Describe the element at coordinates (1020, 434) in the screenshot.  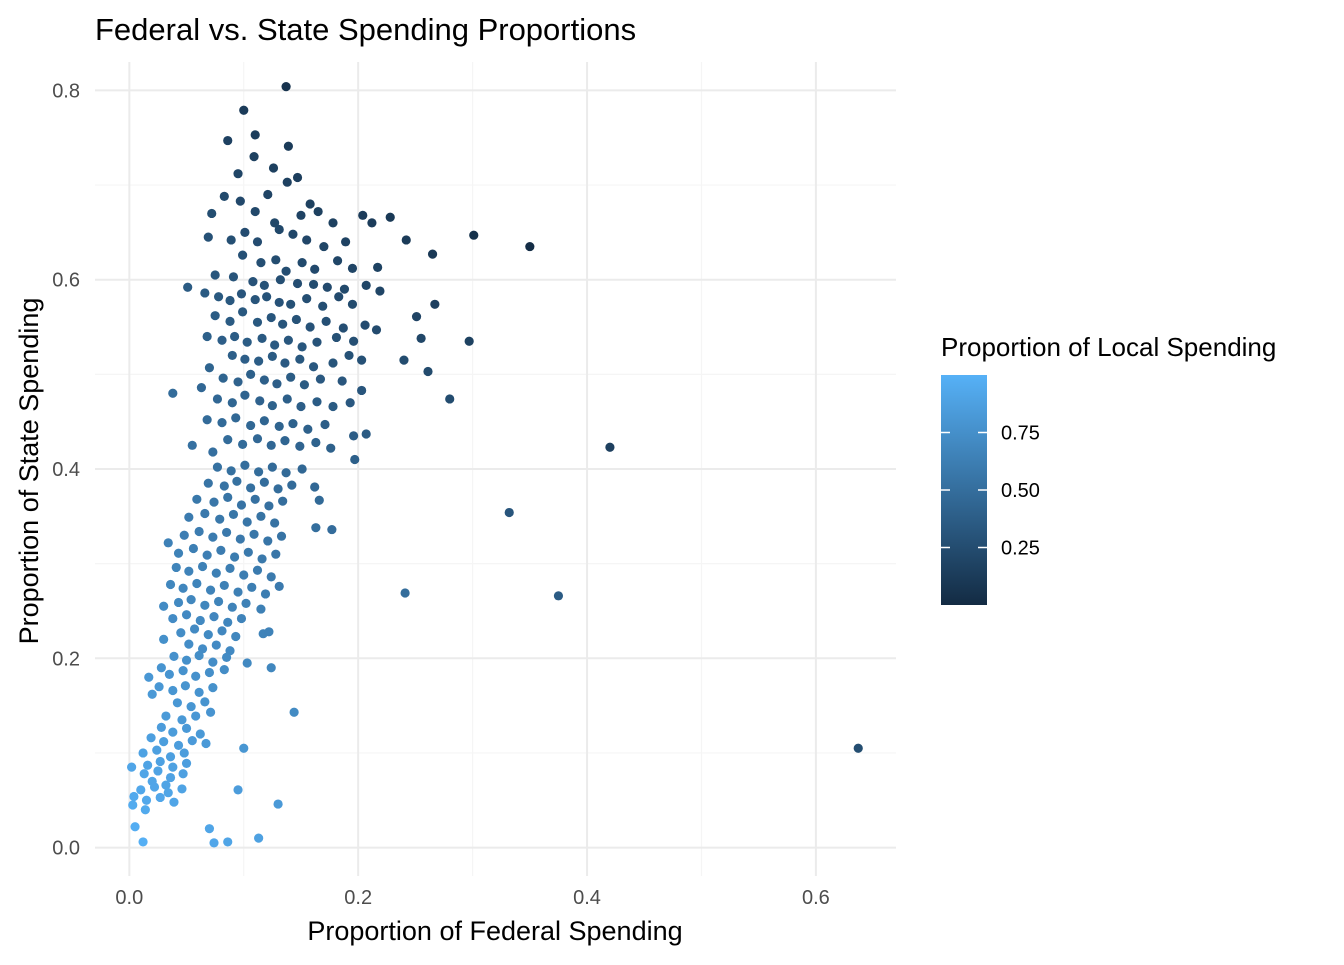
I see `legend-tick-label: 0.75` at that location.